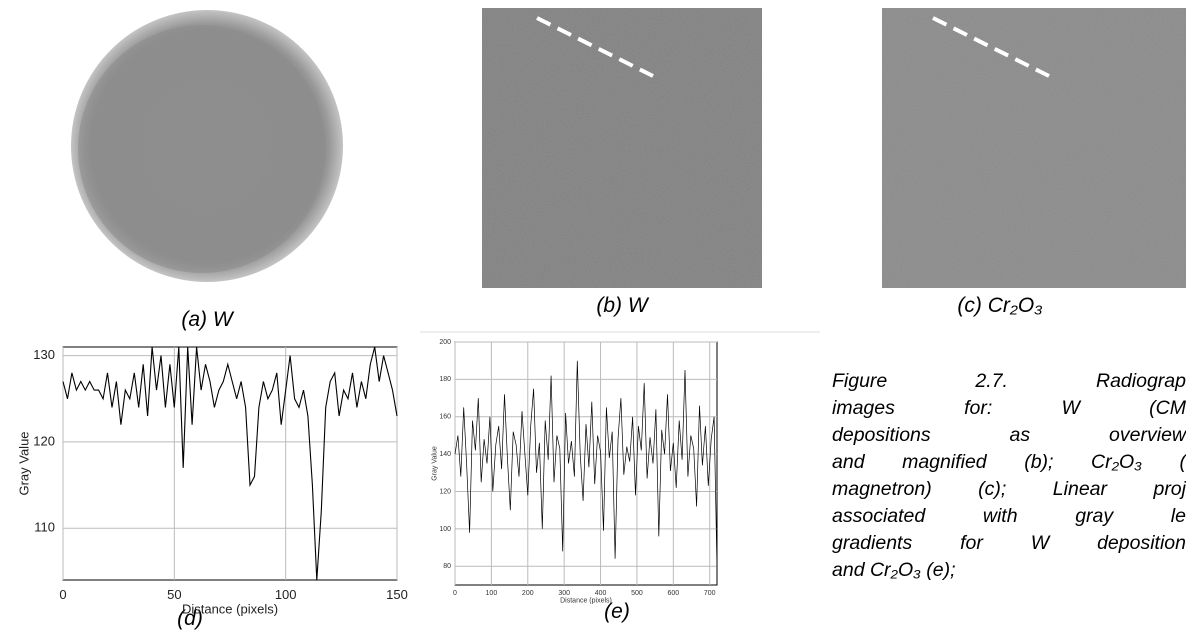  What do you see at coordinates (637, 593) in the screenshot?
I see `x-tick-label: 500` at bounding box center [637, 593].